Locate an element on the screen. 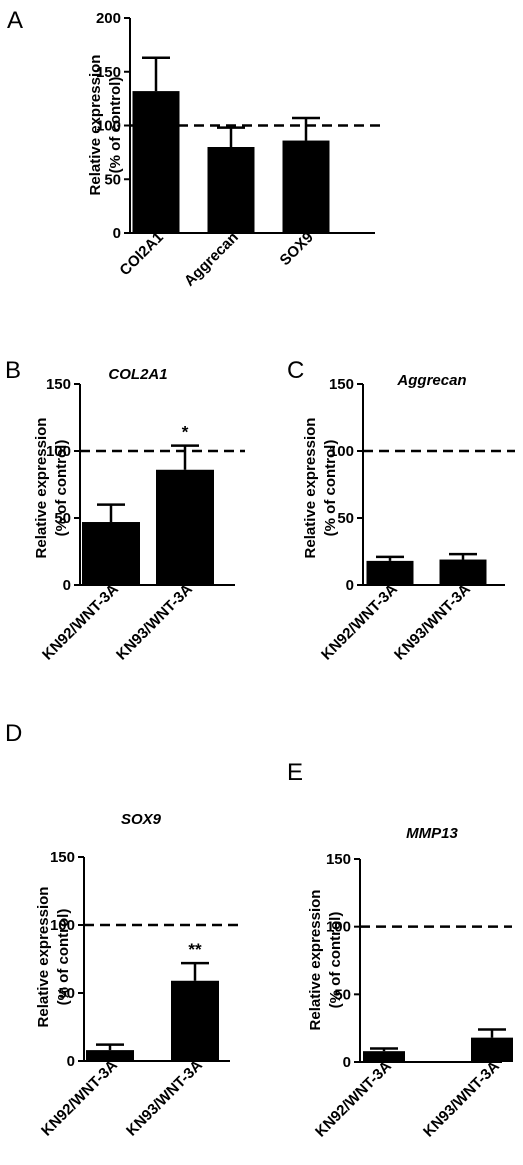 The width and height of the screenshot is (523, 1165). panel-letter: B is located at coordinates (13, 370).